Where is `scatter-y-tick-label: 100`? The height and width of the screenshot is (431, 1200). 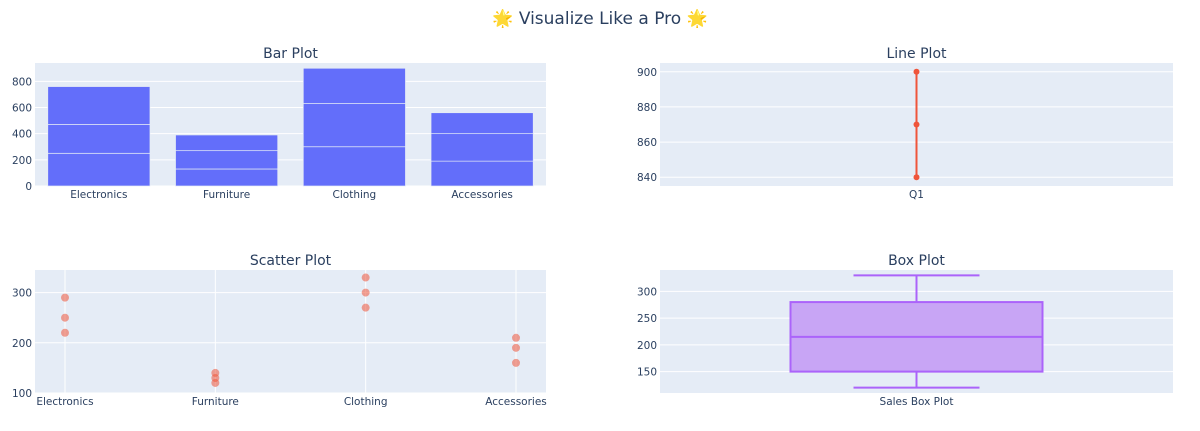
scatter-y-tick-label: 100 is located at coordinates (22, 394).